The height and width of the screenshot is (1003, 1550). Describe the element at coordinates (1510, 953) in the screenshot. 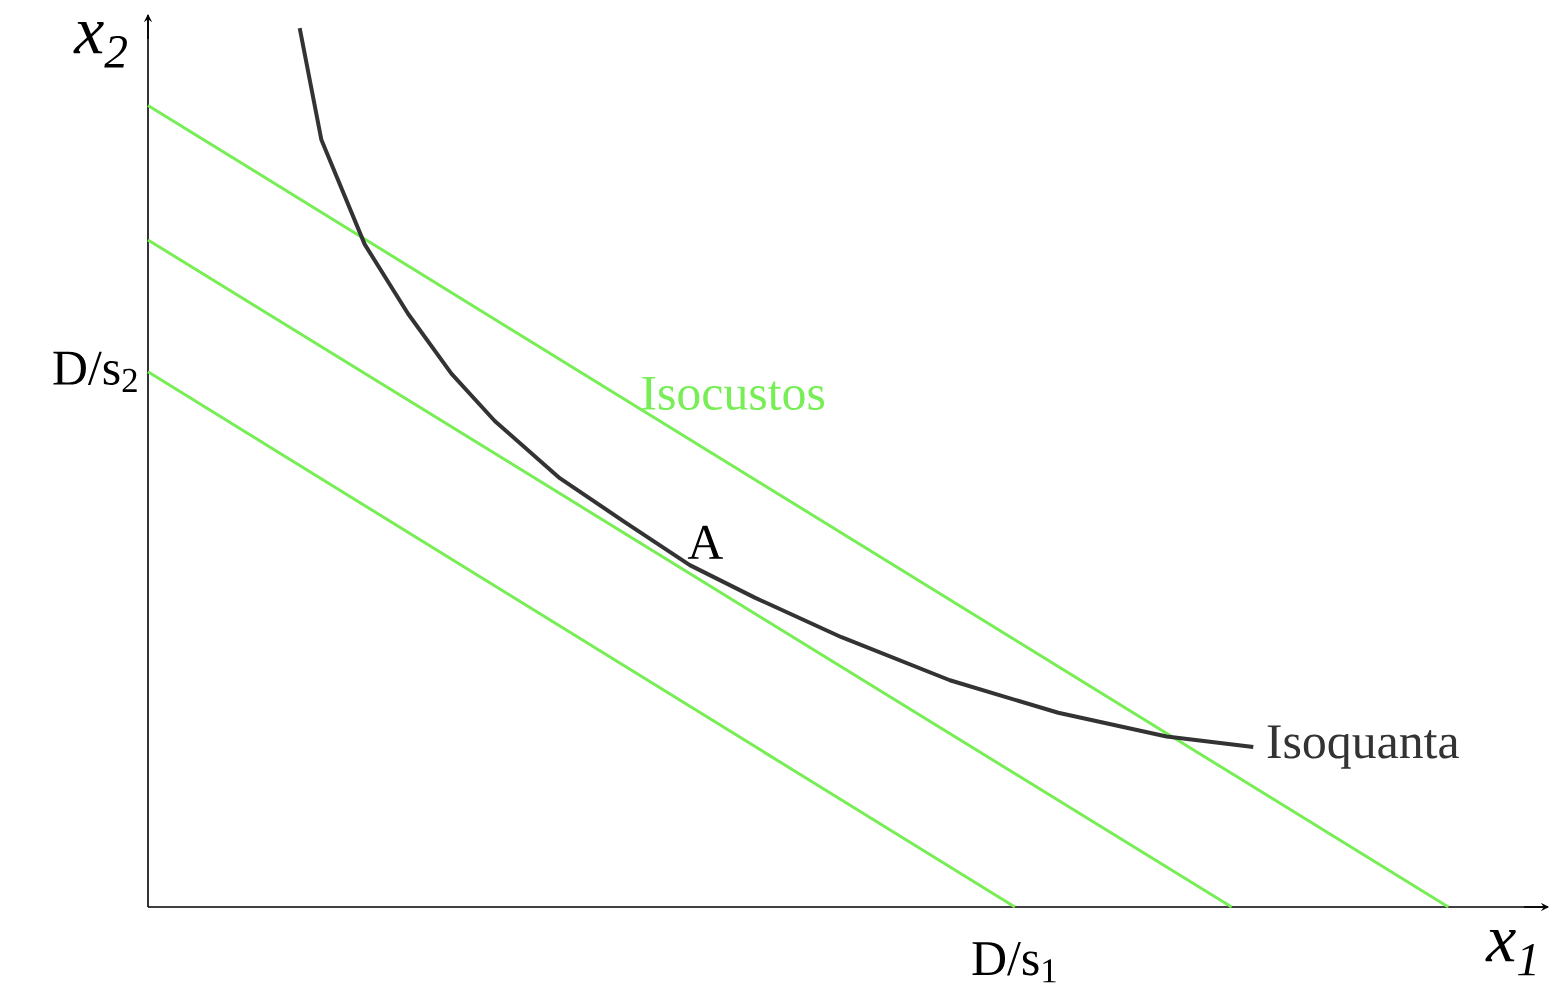

I see `x-axis-title: x$_{1}$` at that location.